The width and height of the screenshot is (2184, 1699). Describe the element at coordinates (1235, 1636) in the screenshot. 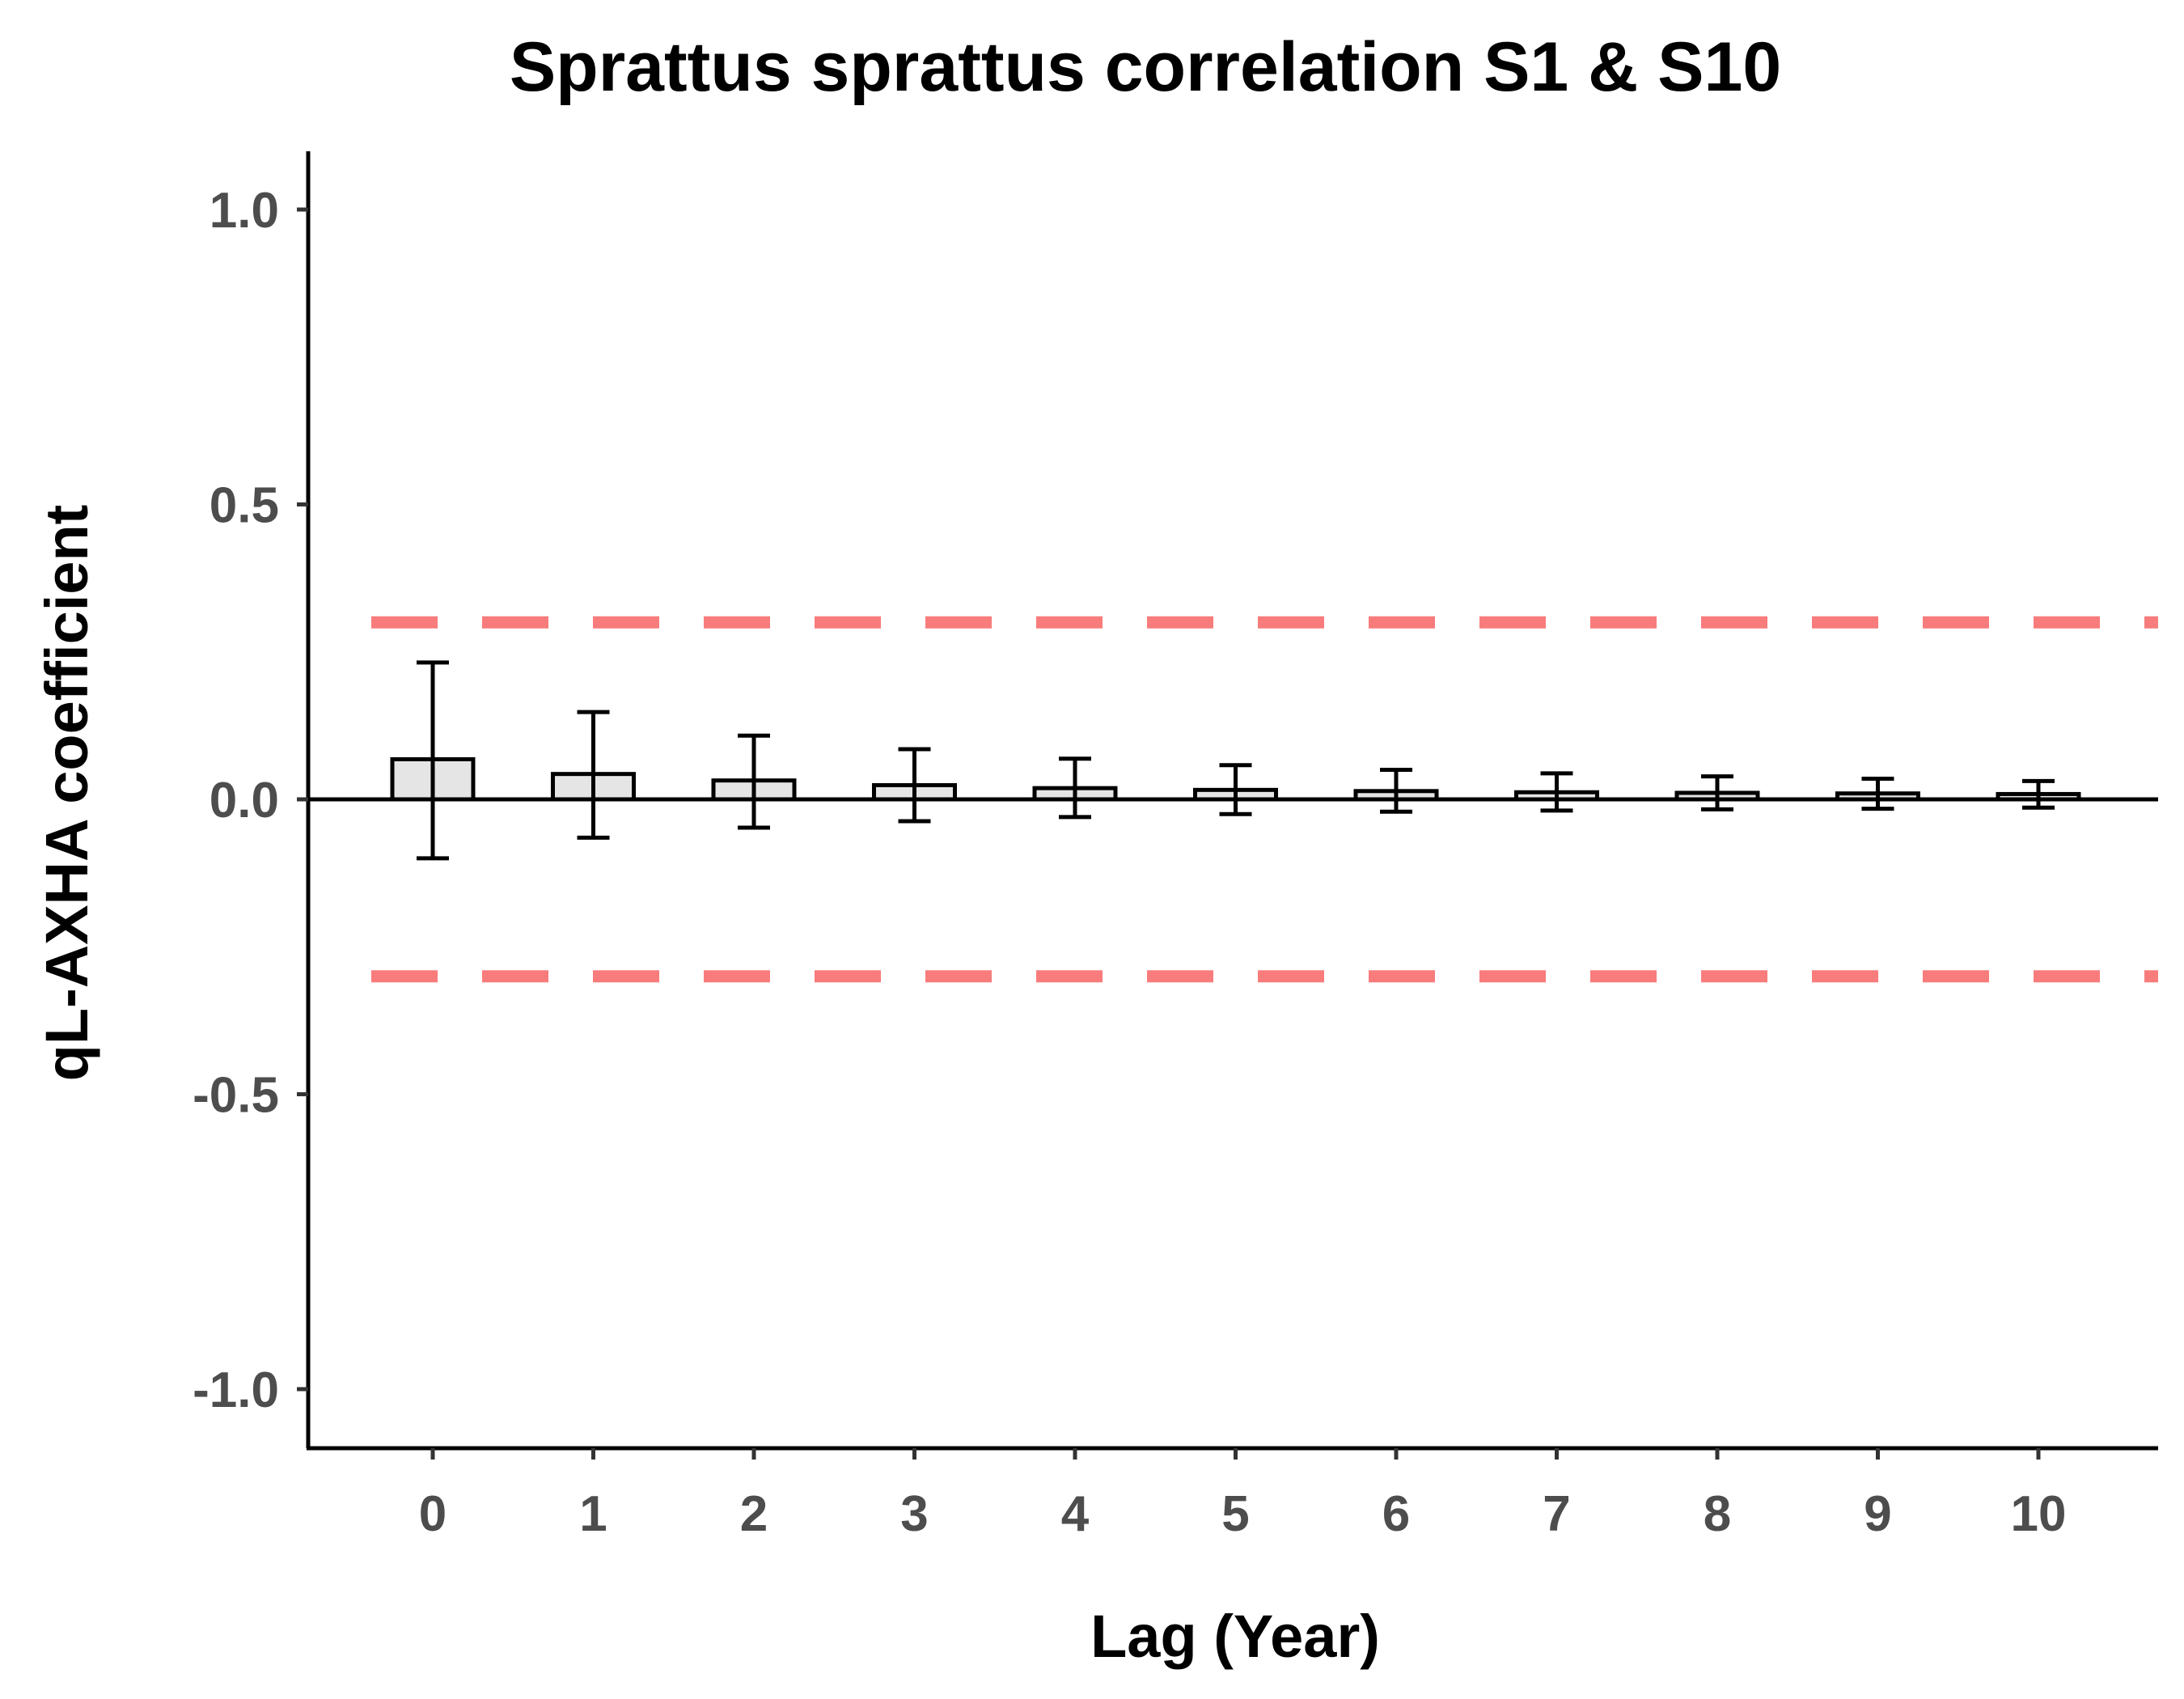

I see `x-axis-title: Lag (Year)` at that location.